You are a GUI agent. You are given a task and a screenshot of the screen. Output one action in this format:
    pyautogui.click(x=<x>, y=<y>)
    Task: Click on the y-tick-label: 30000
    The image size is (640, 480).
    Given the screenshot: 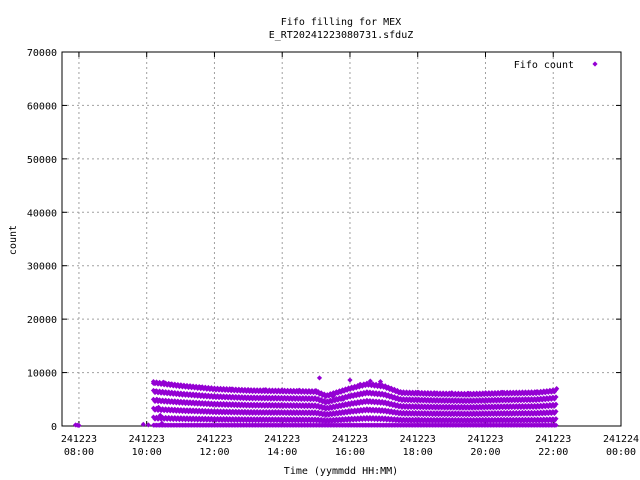 What is the action you would take?
    pyautogui.click(x=42, y=267)
    